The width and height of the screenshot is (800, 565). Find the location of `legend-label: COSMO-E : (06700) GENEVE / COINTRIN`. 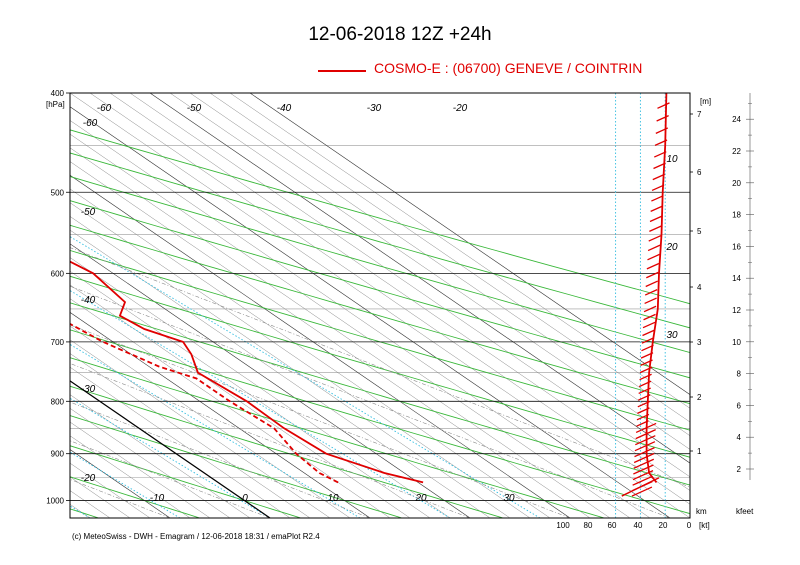

legend-label: COSMO-E : (06700) GENEVE / COINTRIN is located at coordinates (508, 68).